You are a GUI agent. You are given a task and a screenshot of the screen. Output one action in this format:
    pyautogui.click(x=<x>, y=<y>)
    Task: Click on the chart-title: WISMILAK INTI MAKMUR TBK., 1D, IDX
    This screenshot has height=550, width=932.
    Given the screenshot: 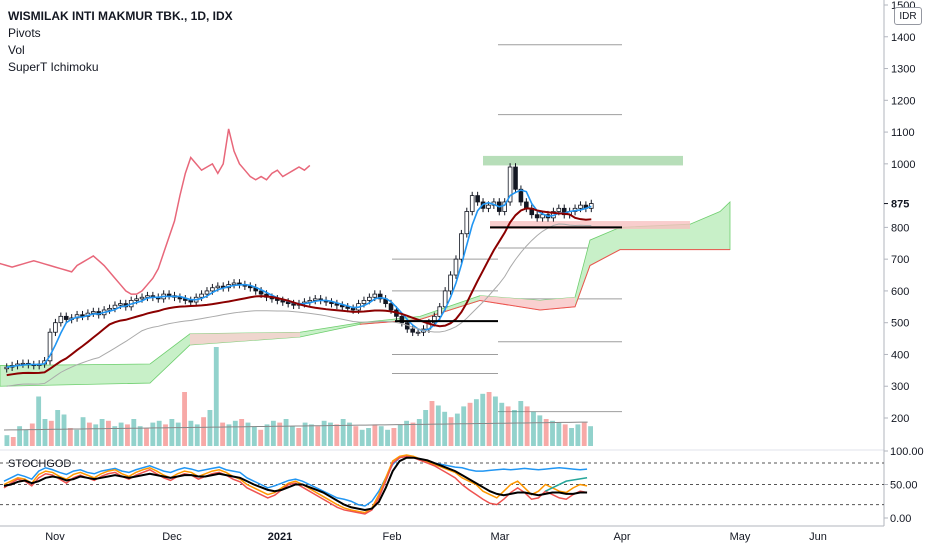 What is the action you would take?
    pyautogui.click(x=120, y=16)
    